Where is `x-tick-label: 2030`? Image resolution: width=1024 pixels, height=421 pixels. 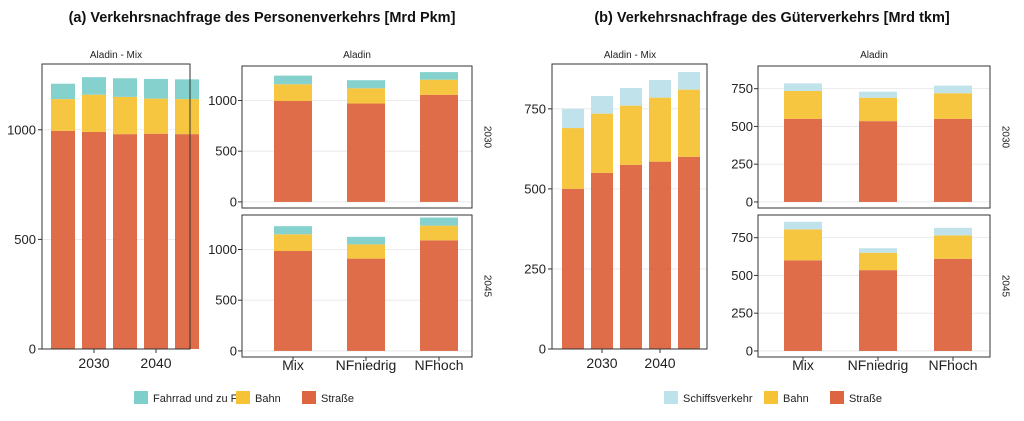 x-tick-label: 2030 is located at coordinates (601, 363).